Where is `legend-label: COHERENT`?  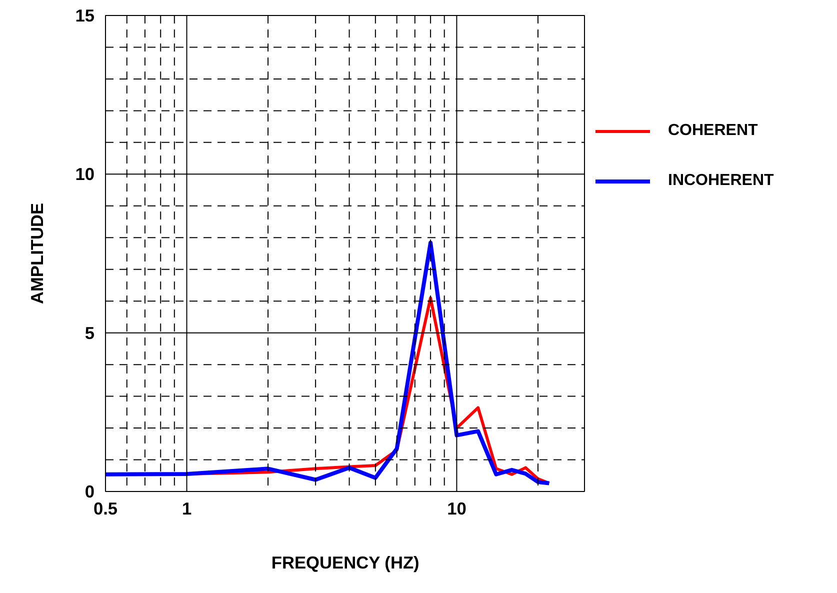 legend-label: COHERENT is located at coordinates (713, 131).